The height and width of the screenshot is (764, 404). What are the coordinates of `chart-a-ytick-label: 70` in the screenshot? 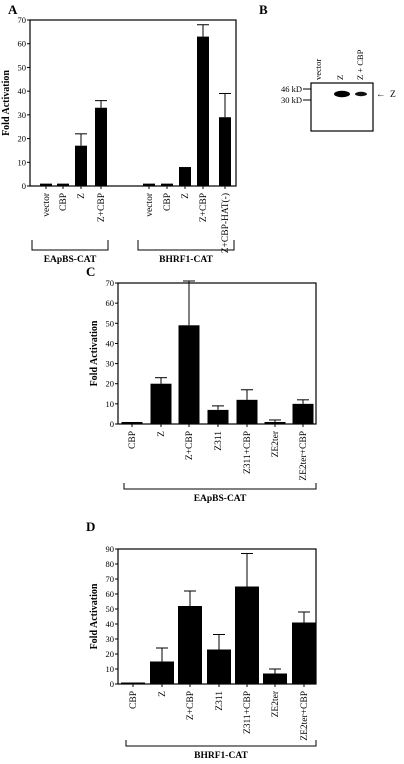 It's located at (22, 20).